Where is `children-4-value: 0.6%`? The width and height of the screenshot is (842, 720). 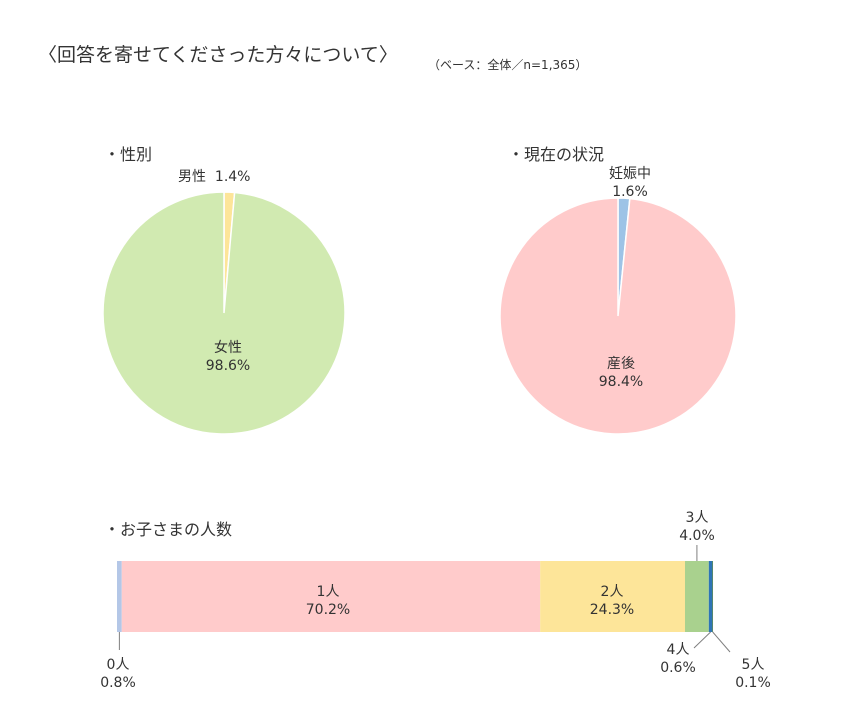
children-4-value: 0.6% is located at coordinates (678, 668).